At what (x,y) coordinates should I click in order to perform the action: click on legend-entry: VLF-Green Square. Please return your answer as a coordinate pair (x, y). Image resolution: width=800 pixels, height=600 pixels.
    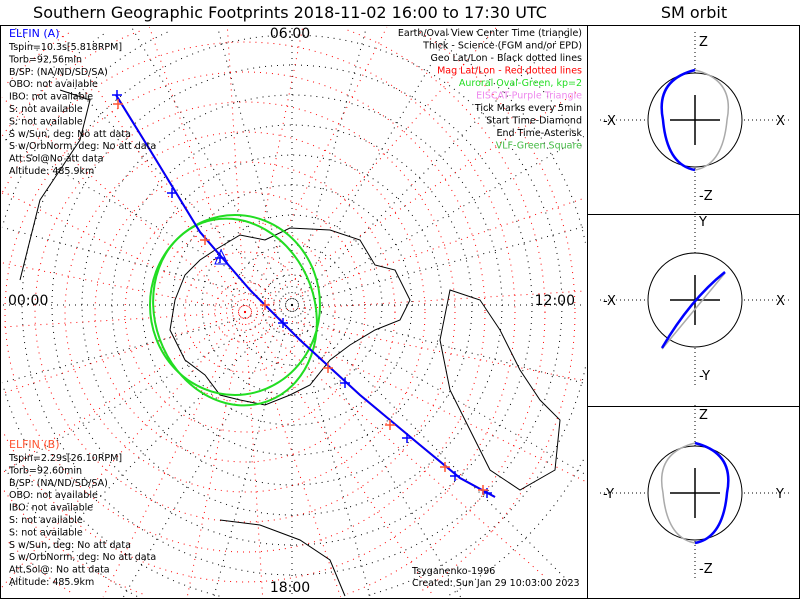
    Looking at the image, I should click on (539, 146).